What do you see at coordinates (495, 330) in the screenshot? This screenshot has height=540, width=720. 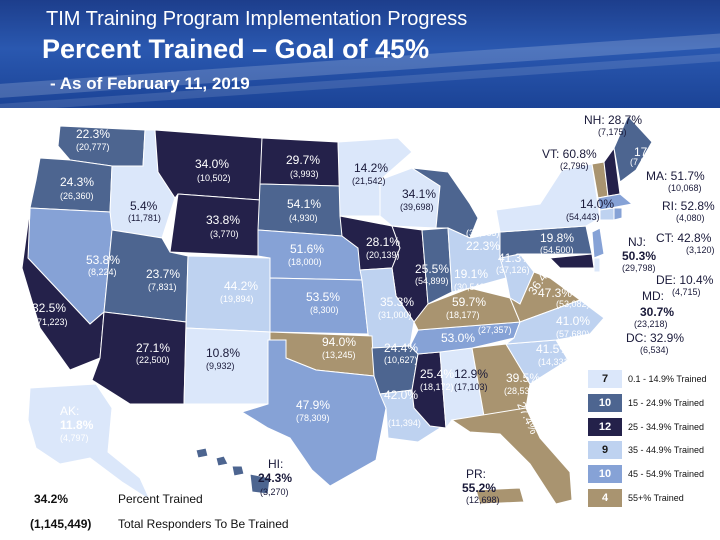 I see `tn-count: (27,357)` at bounding box center [495, 330].